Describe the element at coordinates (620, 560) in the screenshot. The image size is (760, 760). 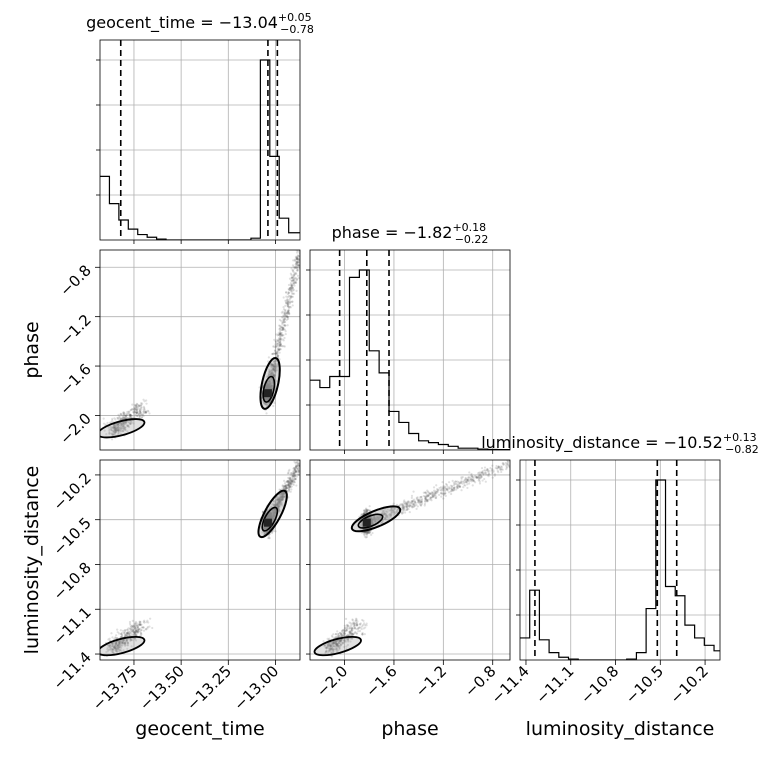
I see `panel-frame` at that location.